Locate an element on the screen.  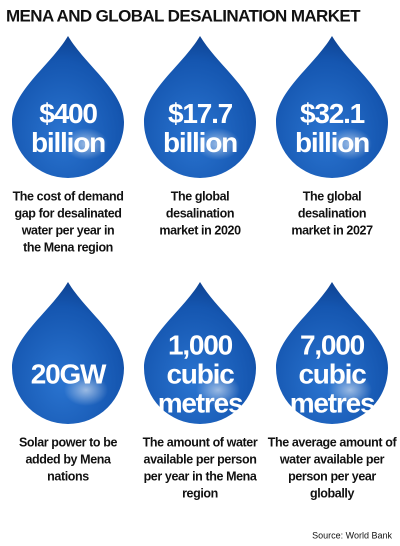
caption: The cost of demand is located at coordinates (68, 196).